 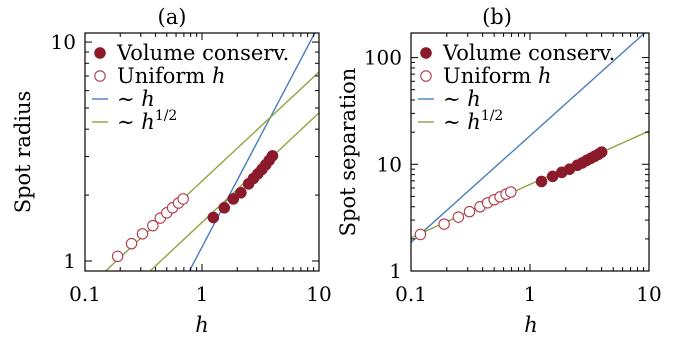 I want to click on panel-b-xlabel: h, so click(x=531, y=325).